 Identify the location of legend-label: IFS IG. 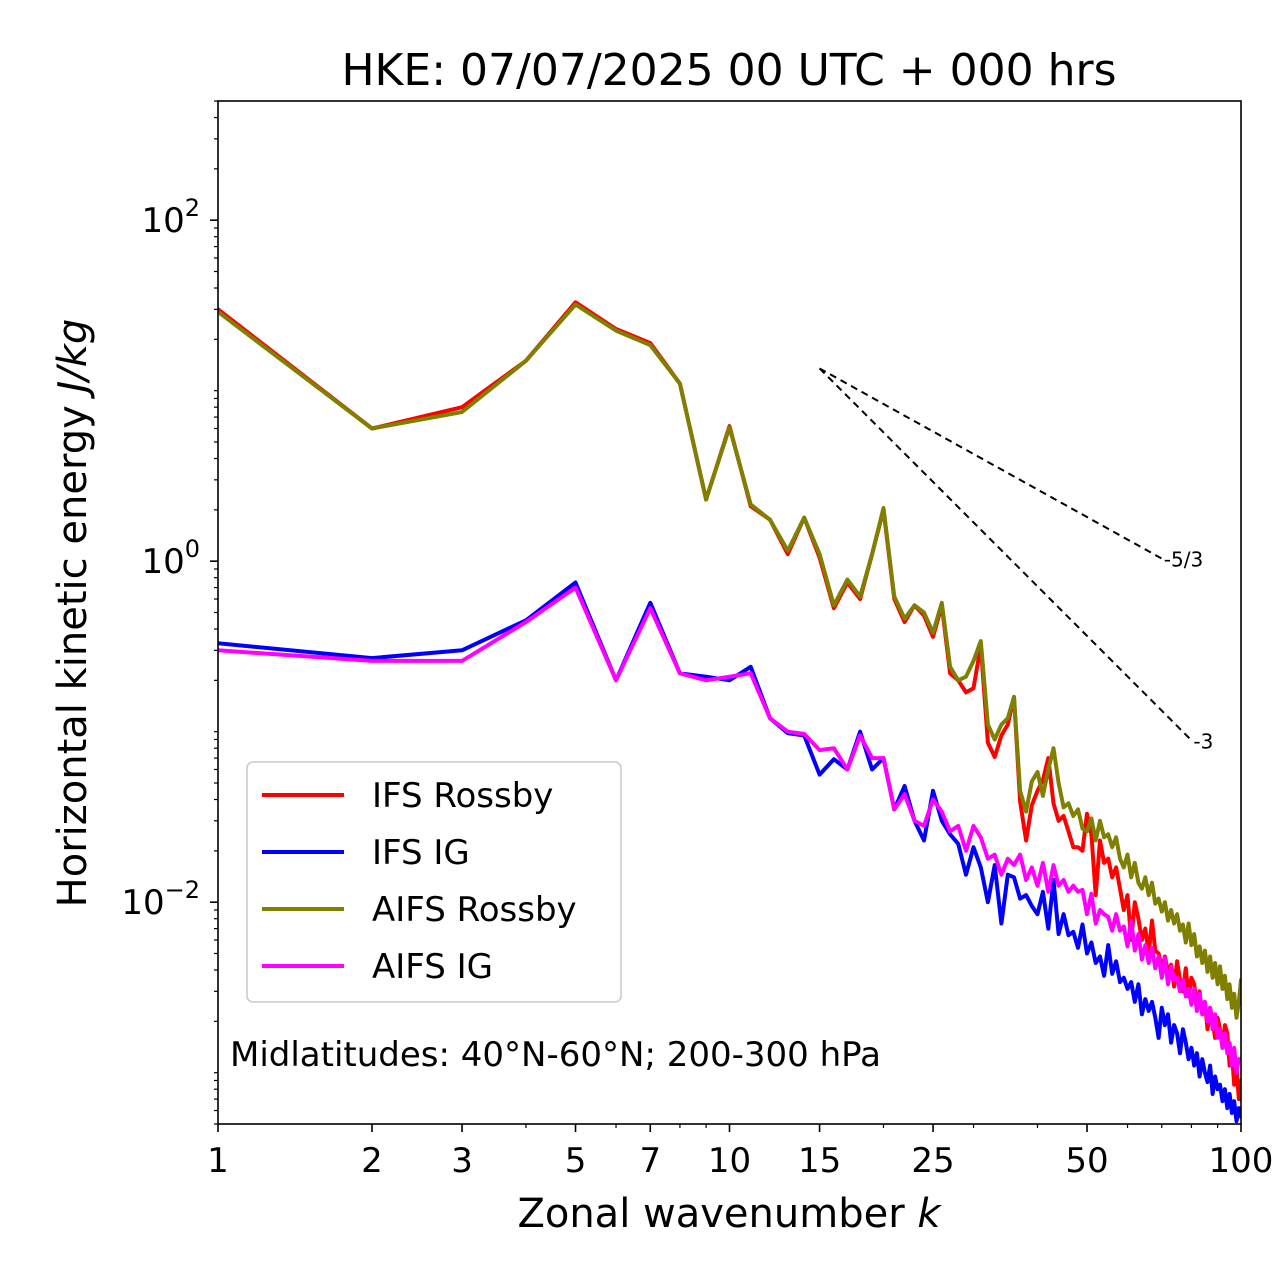
(421, 853).